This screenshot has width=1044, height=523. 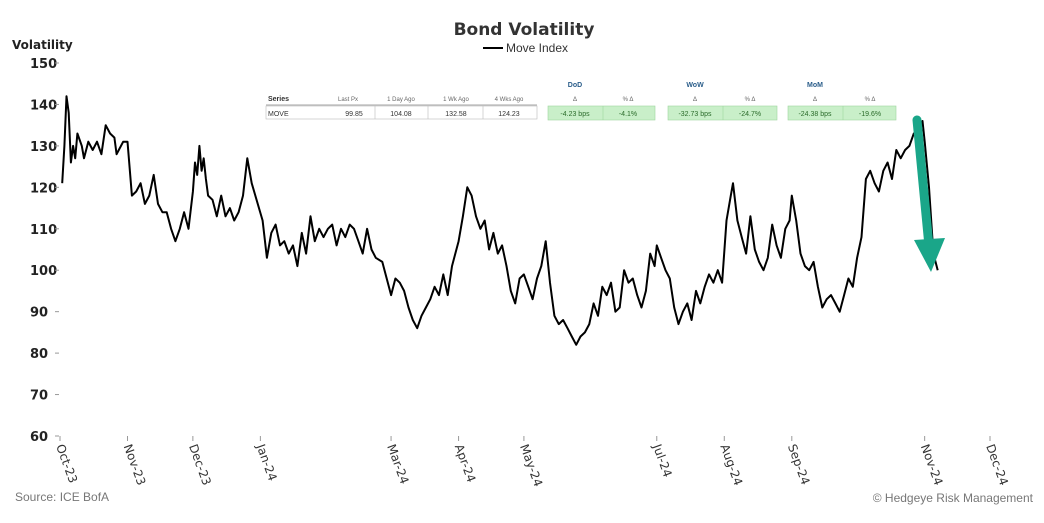 What do you see at coordinates (524, 30) in the screenshot?
I see `chart-title: Bond Volatility` at bounding box center [524, 30].